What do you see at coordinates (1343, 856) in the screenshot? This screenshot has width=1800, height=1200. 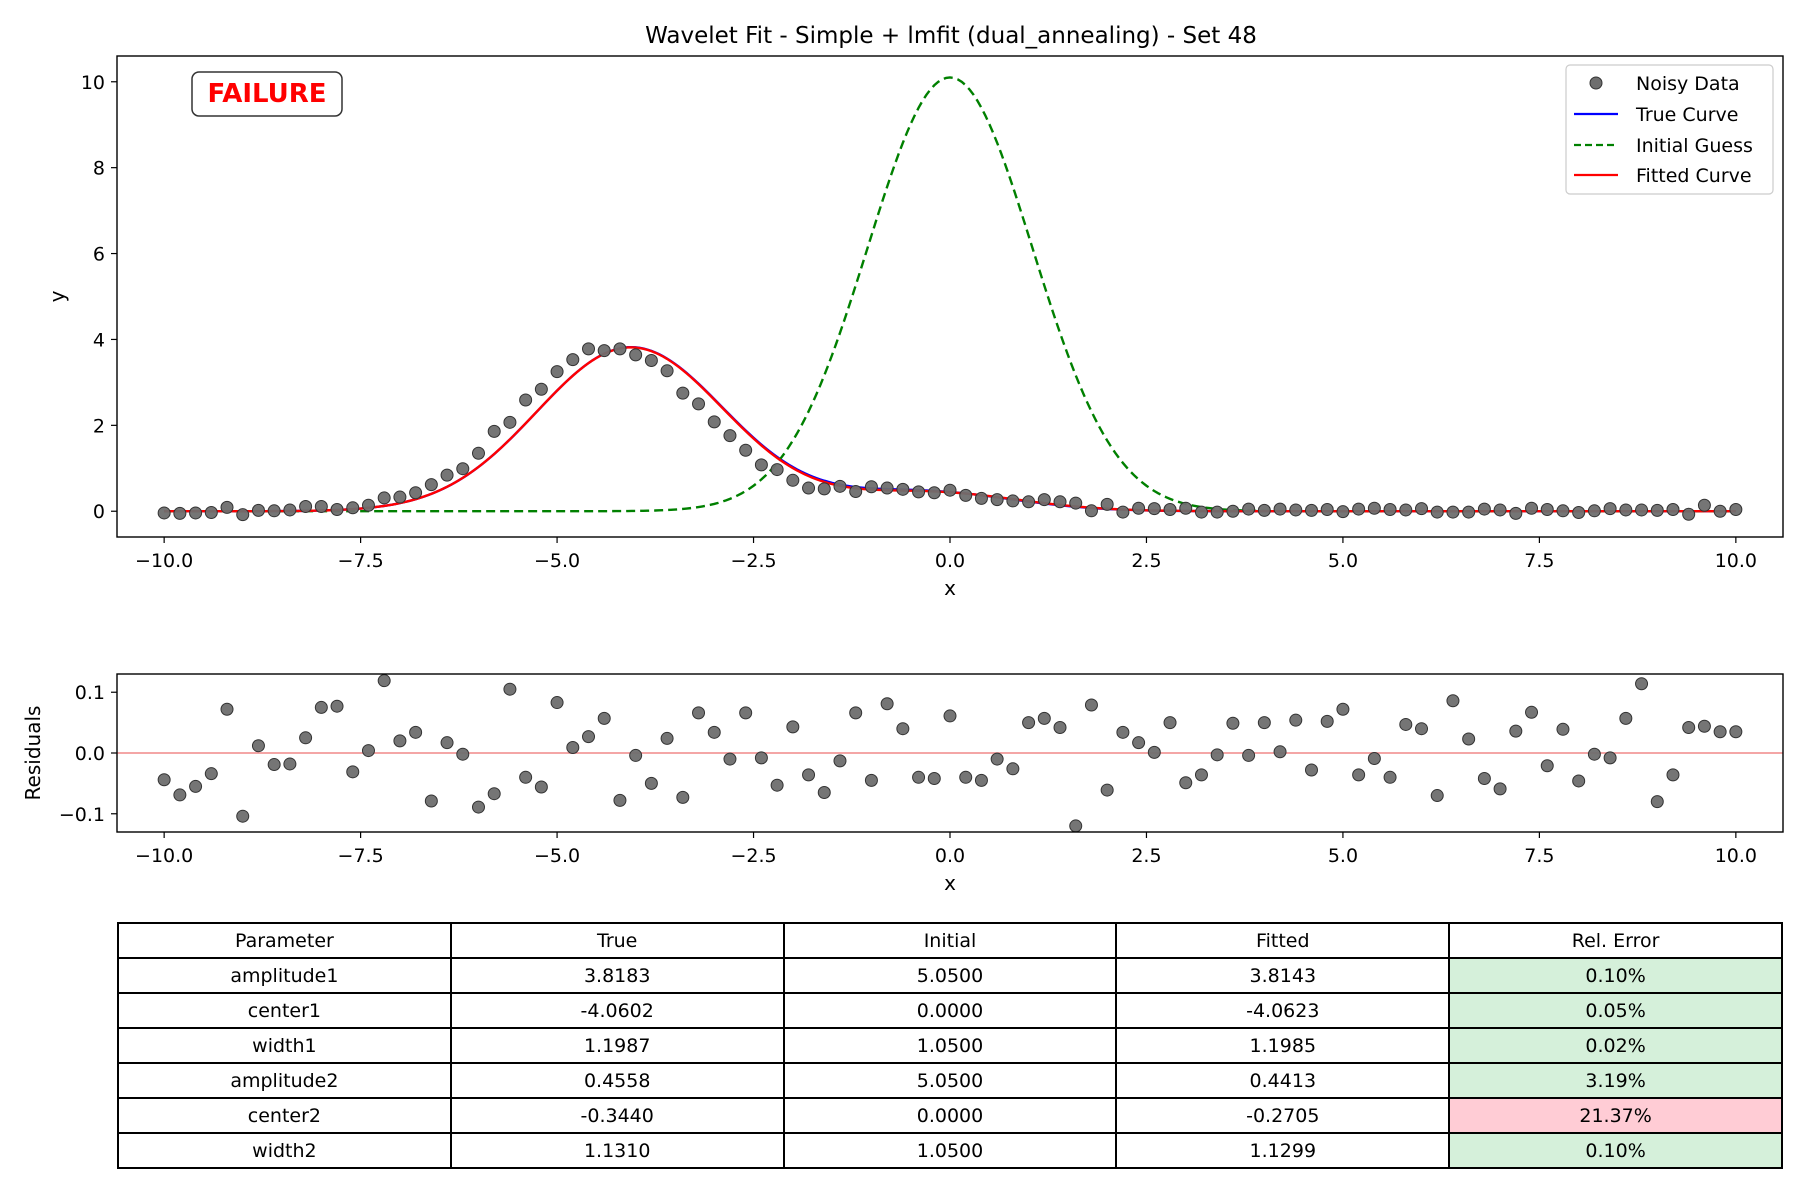 I see `x-tick-label: 5.0` at bounding box center [1343, 856].